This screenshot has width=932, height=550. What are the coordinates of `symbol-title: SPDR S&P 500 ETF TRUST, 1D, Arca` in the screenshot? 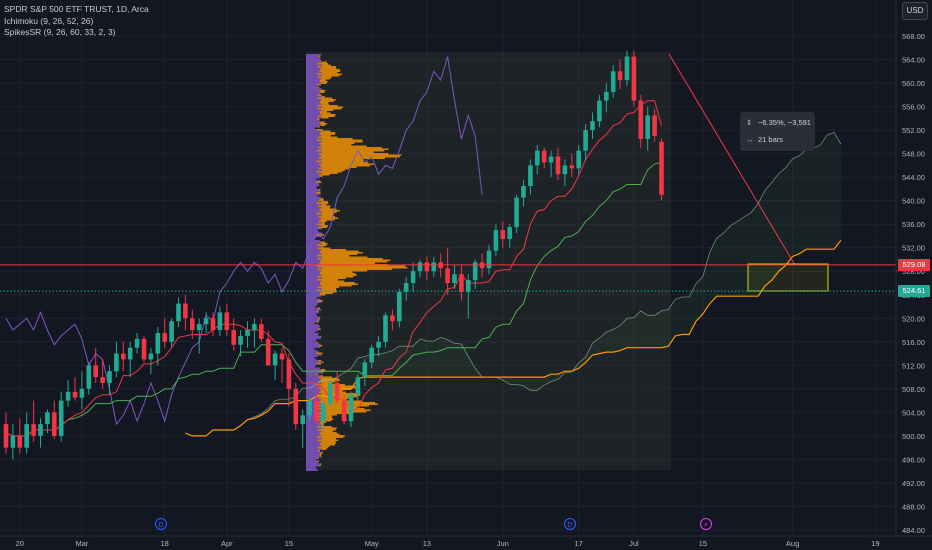 It's located at (76, 9).